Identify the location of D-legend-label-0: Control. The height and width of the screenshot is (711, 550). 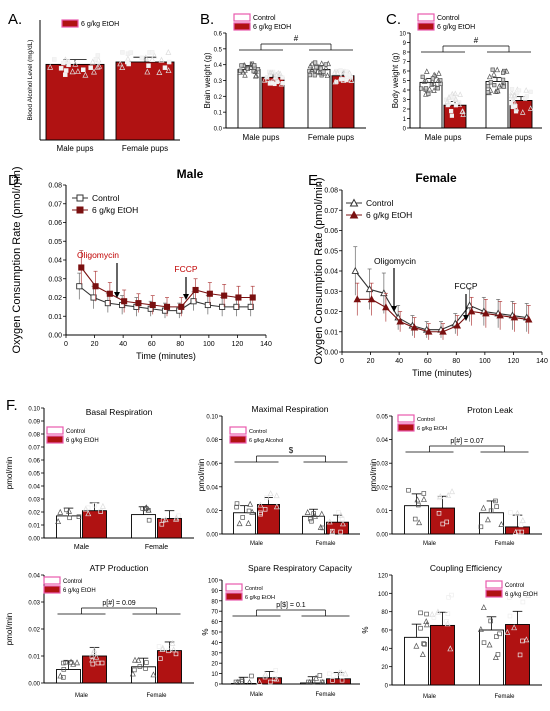
(106, 198).